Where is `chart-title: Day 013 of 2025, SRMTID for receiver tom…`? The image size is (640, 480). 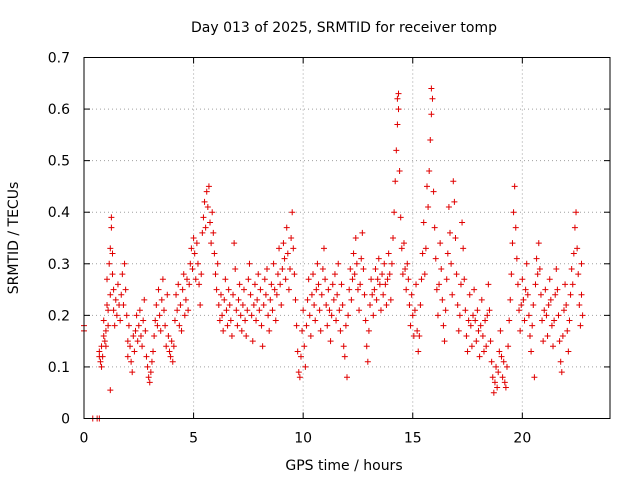 chart-title: Day 013 of 2025, SRMTID for receiver tom… is located at coordinates (344, 28).